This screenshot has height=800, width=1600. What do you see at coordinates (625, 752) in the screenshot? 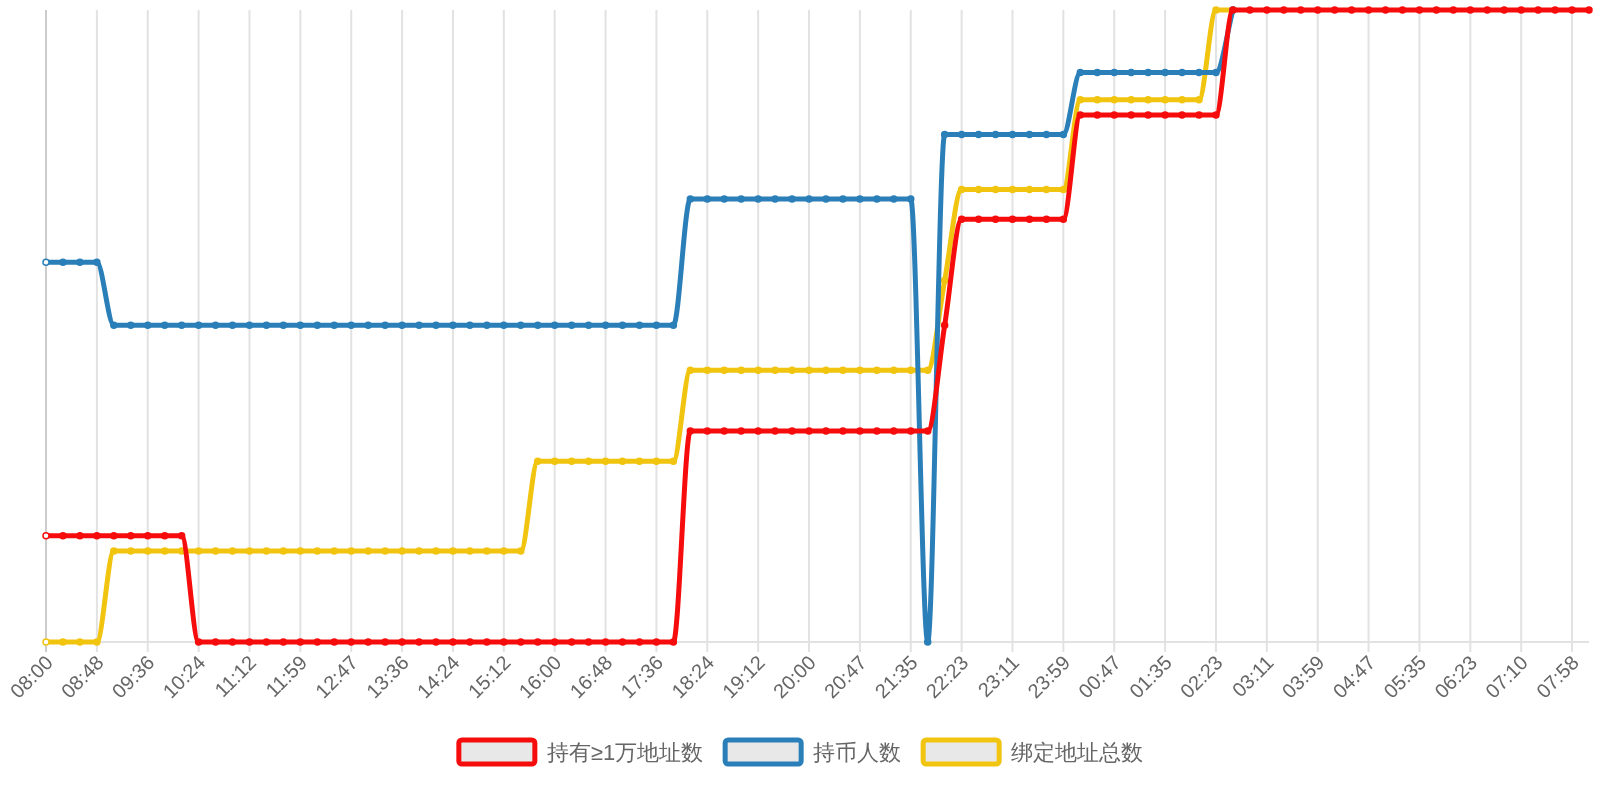
I see `legend-label: 持有≥1万地址数` at bounding box center [625, 752].